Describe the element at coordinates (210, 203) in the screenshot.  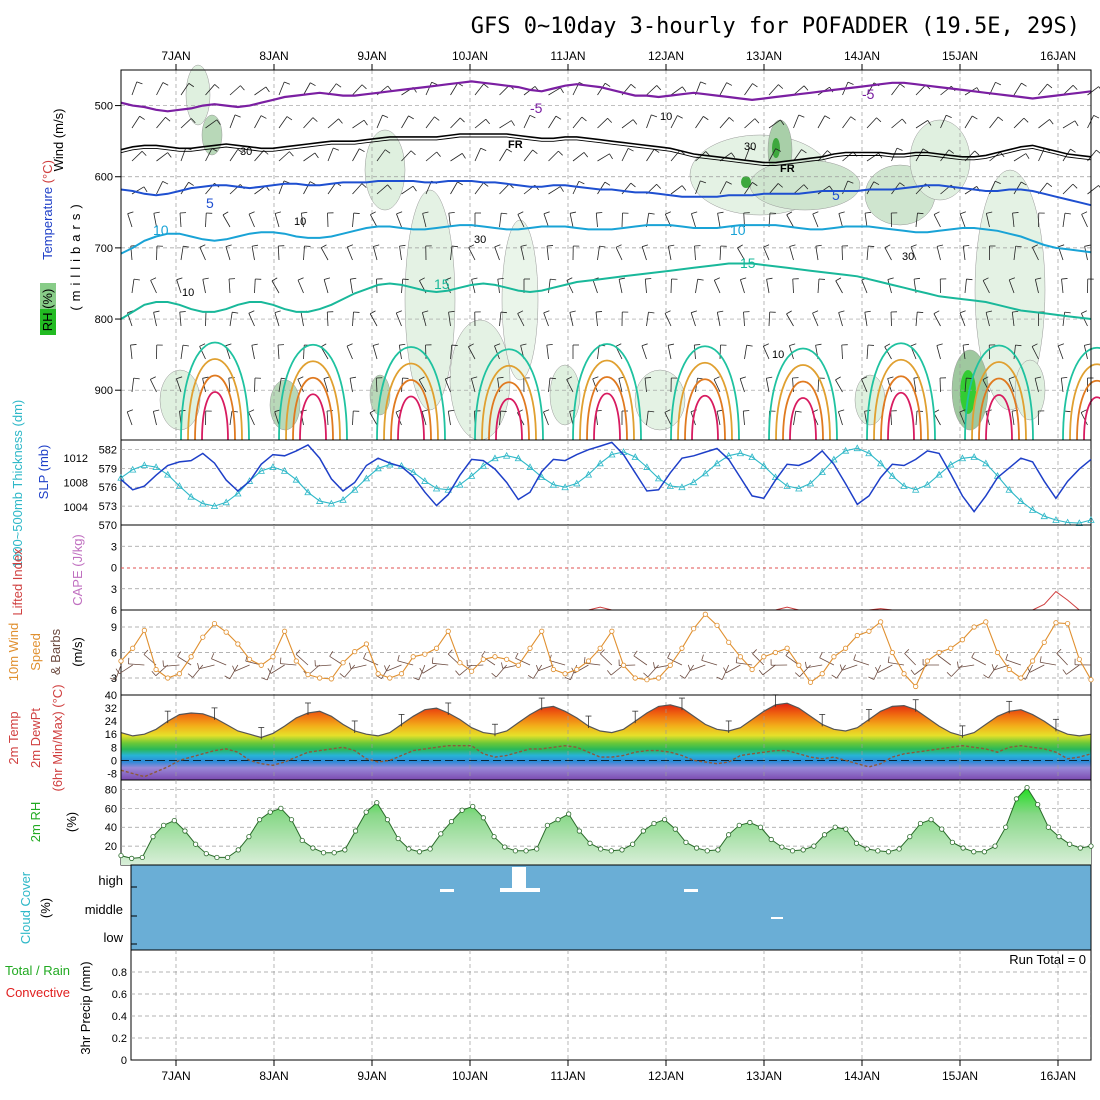
I see `contour-label-5: 5` at that location.